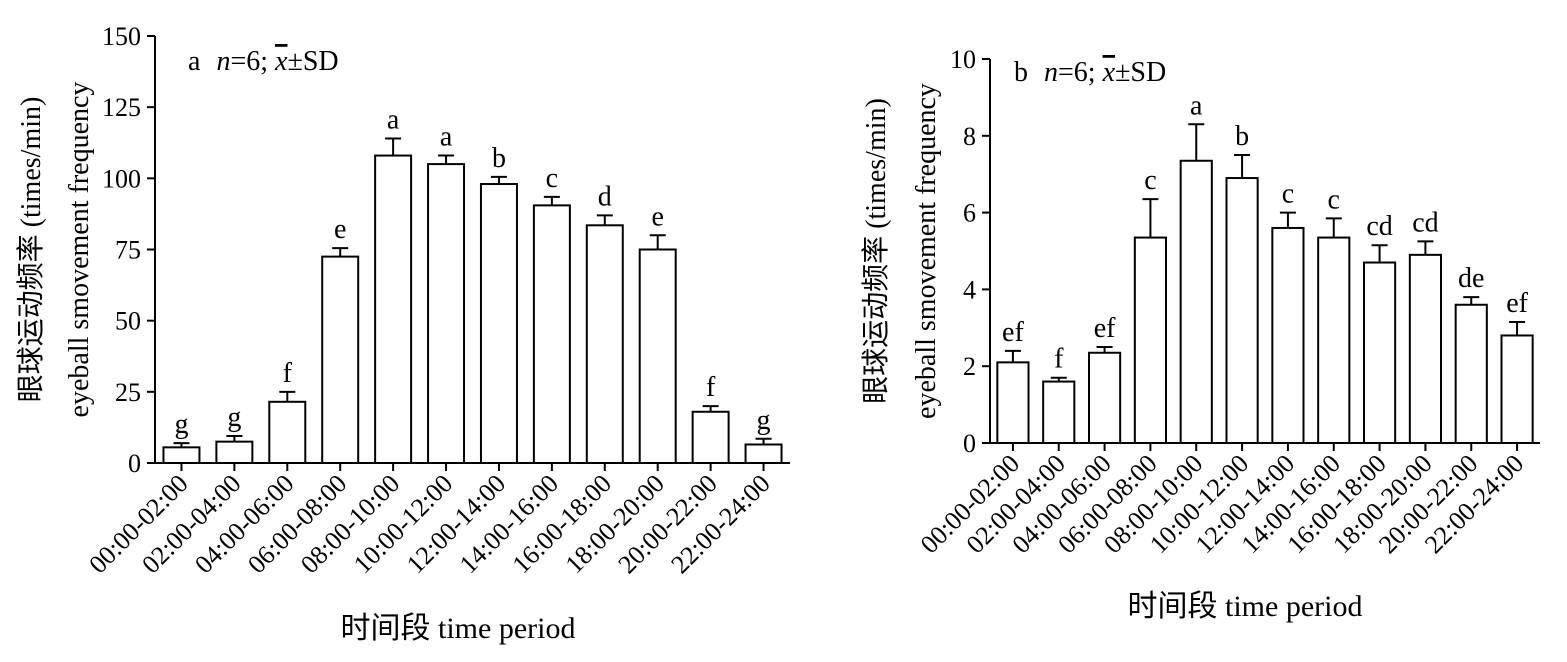 This screenshot has height=662, width=1567. What do you see at coordinates (969, 366) in the screenshot?
I see `y-tick-label: 2` at bounding box center [969, 366].